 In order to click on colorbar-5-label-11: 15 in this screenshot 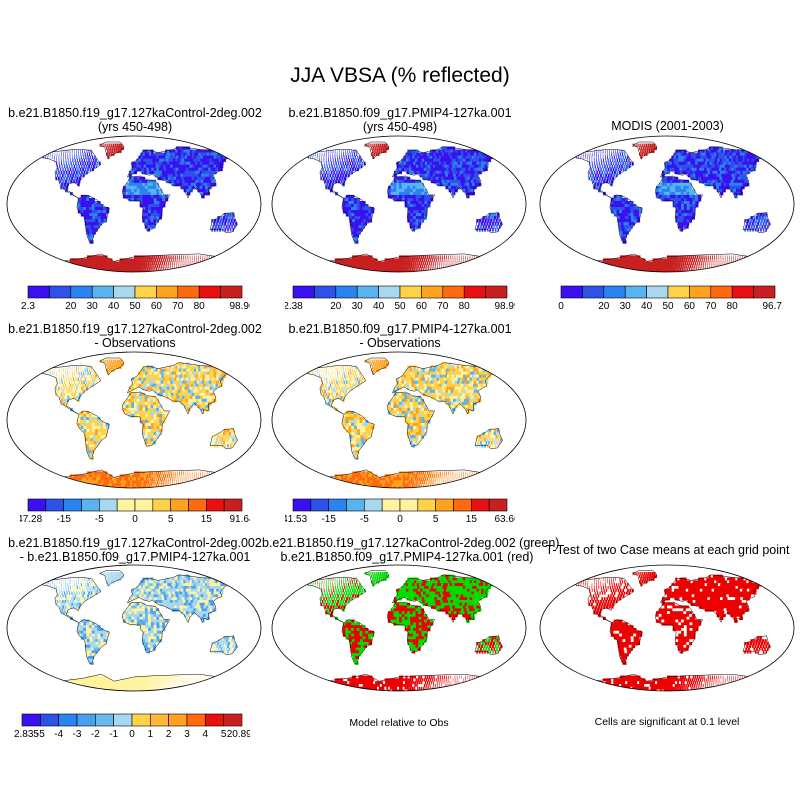, I will do `click(472, 519)`.